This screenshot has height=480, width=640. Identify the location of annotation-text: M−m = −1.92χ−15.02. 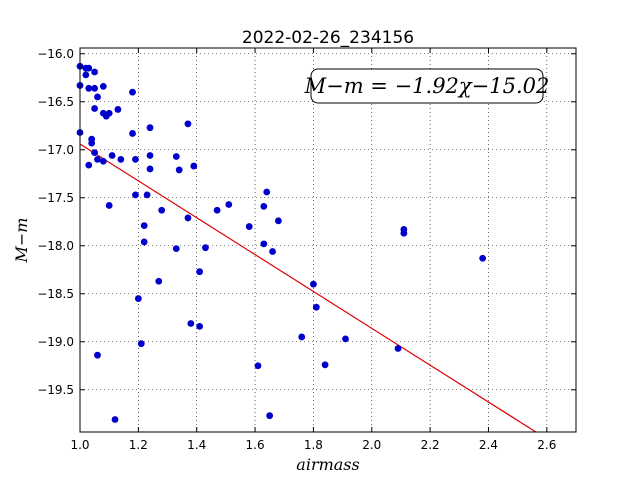
(427, 86).